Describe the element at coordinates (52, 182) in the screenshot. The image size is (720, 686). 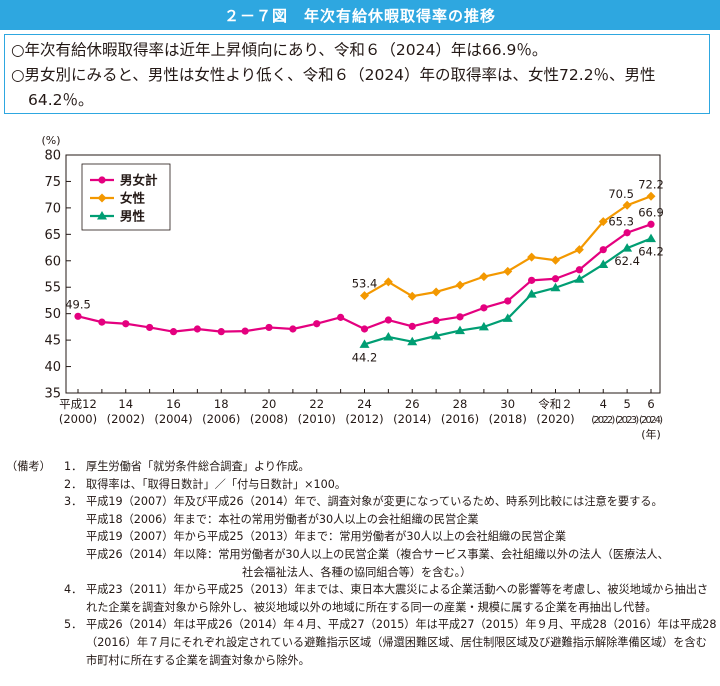
I see `y-tick-label: 75` at that location.